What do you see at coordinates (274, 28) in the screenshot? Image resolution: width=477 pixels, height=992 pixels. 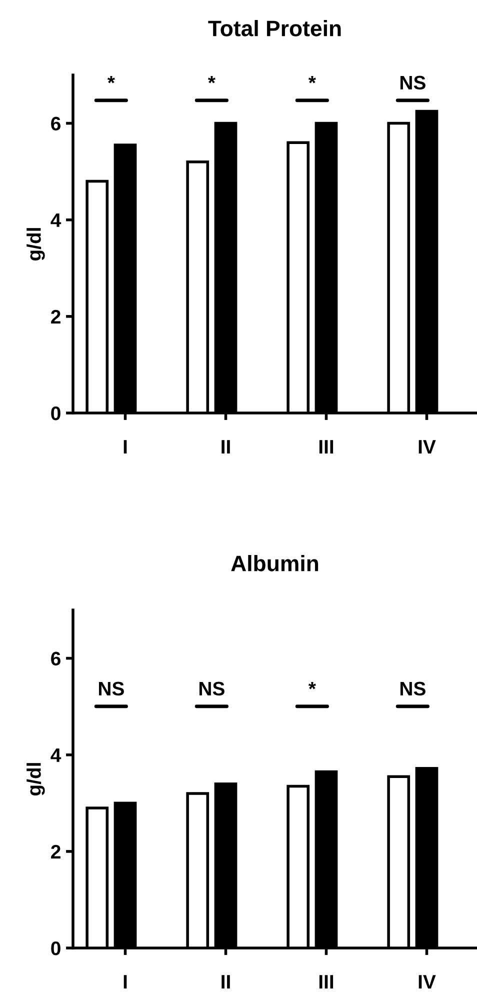 I see `chart-title: Total Protein` at bounding box center [274, 28].